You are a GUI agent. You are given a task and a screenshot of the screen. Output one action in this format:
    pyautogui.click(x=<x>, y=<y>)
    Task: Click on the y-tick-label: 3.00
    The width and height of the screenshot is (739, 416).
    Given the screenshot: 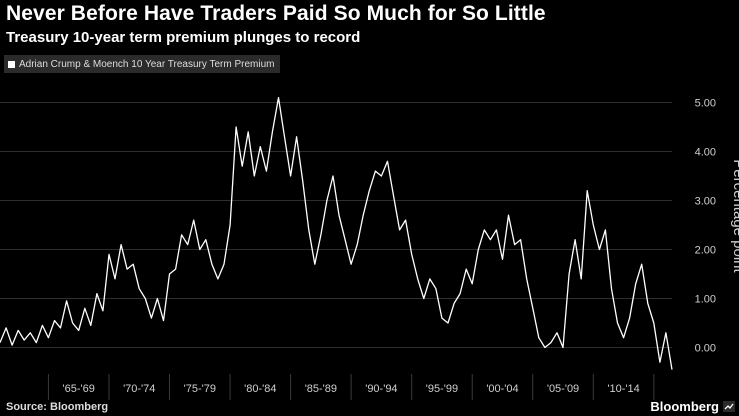 What is the action you would take?
    pyautogui.click(x=705, y=202)
    